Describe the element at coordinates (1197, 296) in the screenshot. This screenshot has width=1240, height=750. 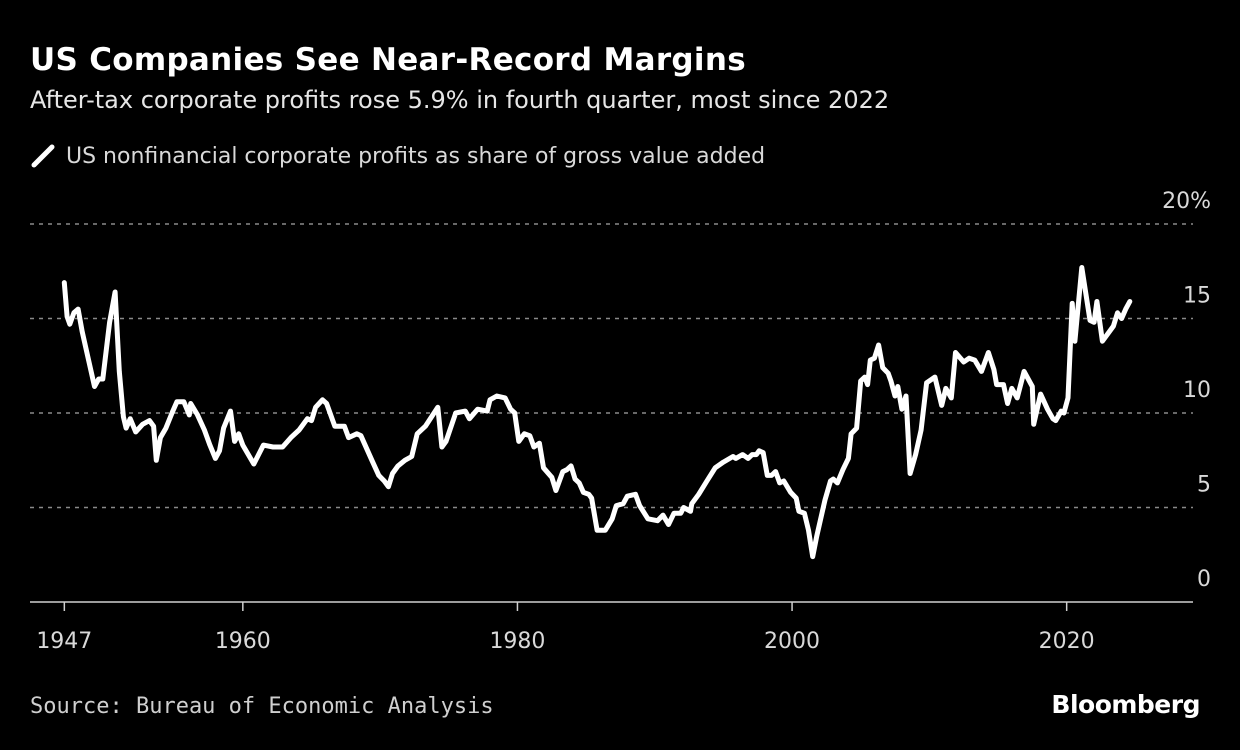
I see `y-tick-label: 15` at that location.